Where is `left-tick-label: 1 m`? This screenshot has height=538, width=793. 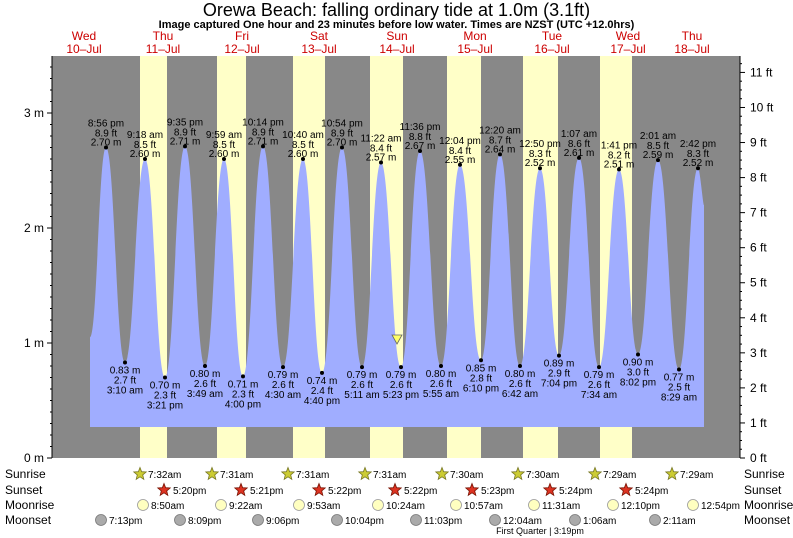
left-tick-label: 1 m is located at coordinates (34, 343).